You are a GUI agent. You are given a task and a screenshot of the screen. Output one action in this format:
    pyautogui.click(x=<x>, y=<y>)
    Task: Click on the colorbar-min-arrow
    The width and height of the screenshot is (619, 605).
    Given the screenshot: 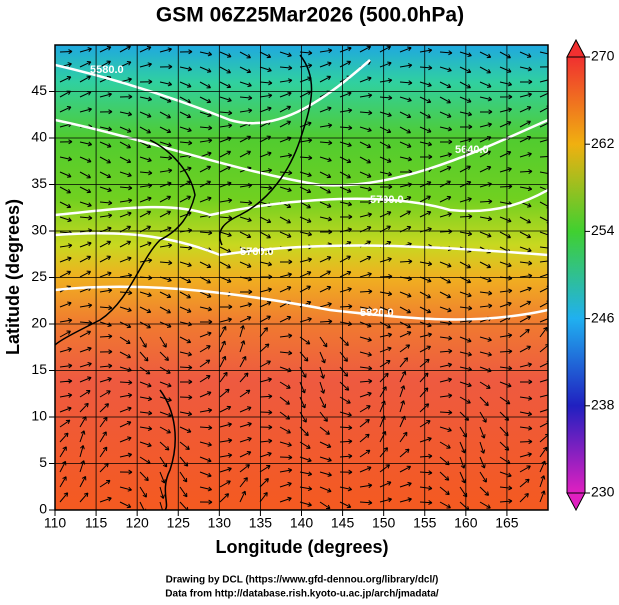 What is the action you would take?
    pyautogui.click(x=576, y=502)
    